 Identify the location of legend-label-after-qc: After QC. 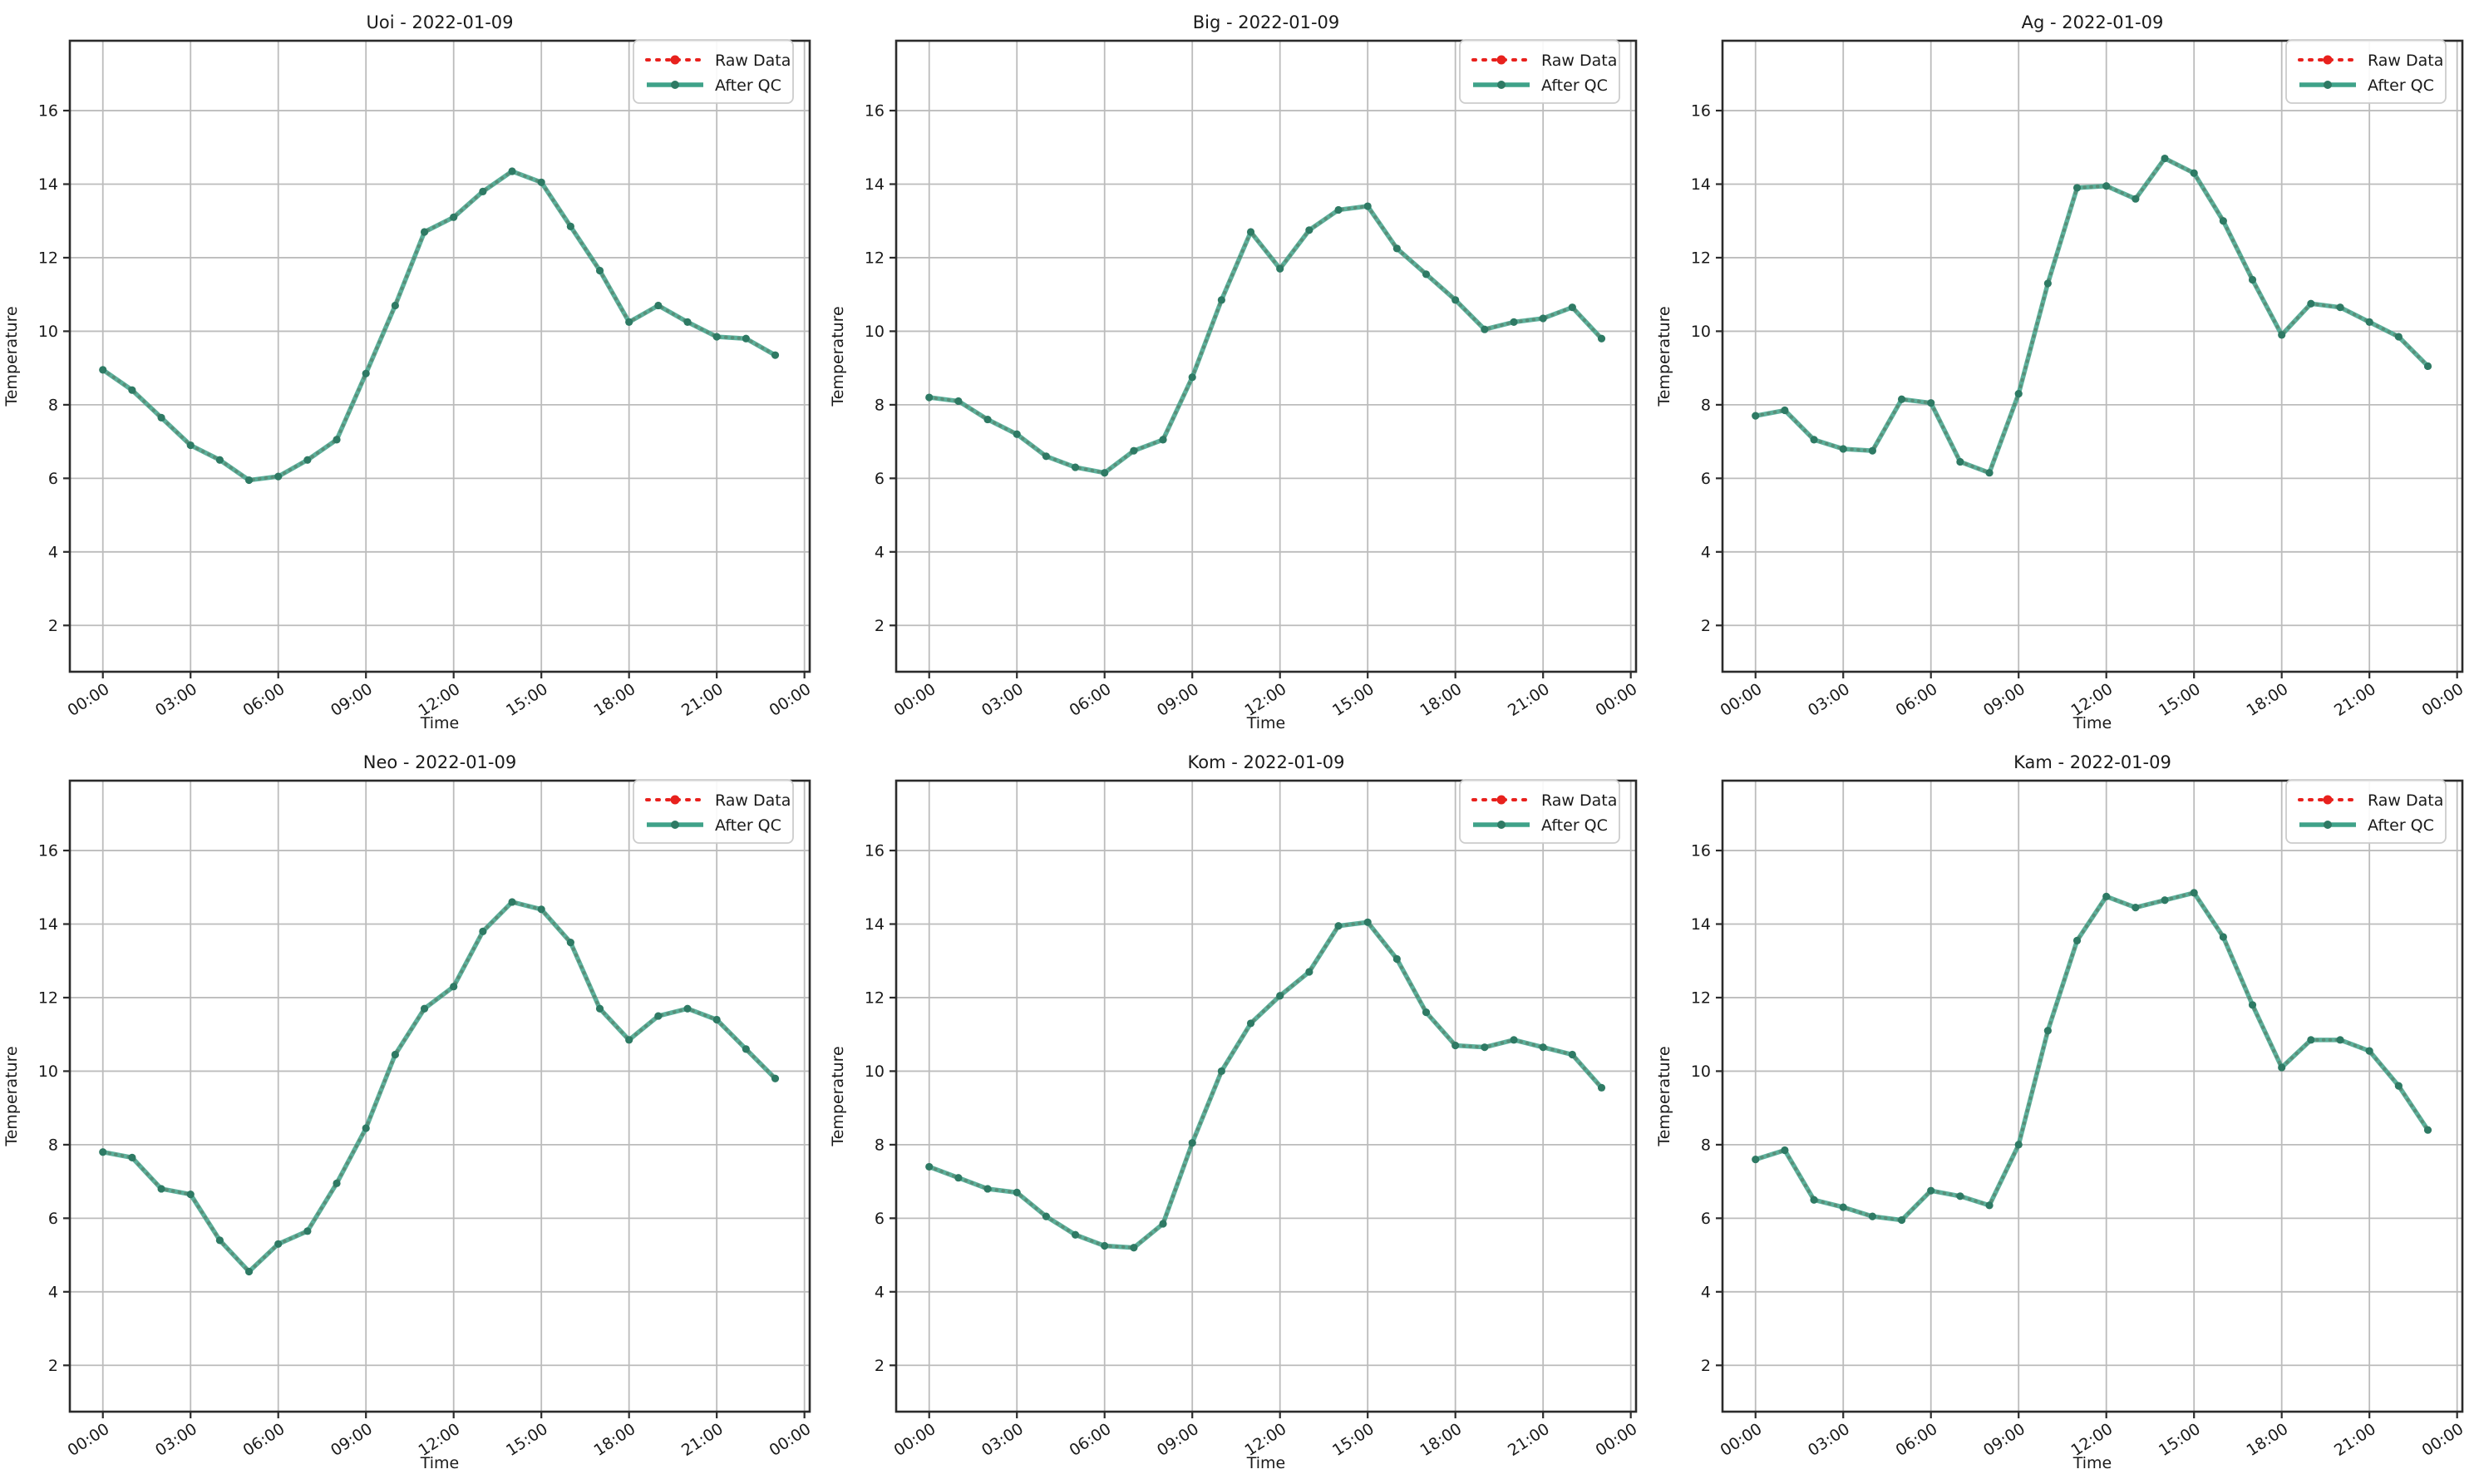
(2401, 85).